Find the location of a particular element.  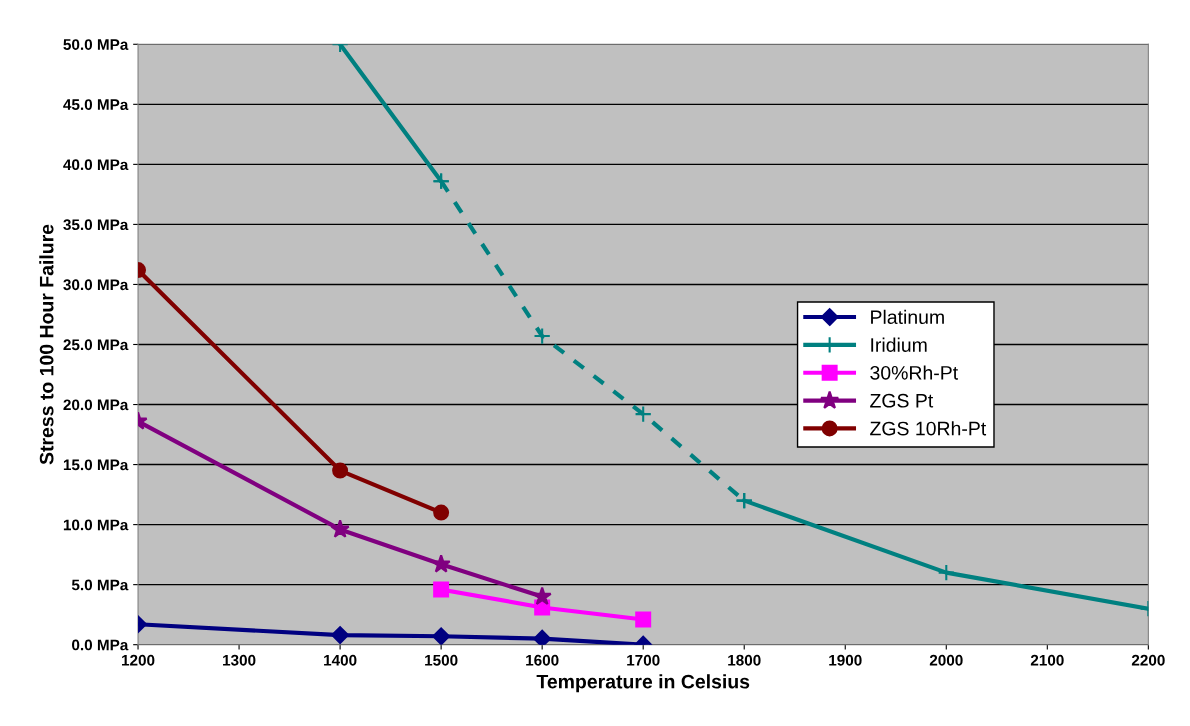

x-tick-label: 1300 is located at coordinates (239, 660).